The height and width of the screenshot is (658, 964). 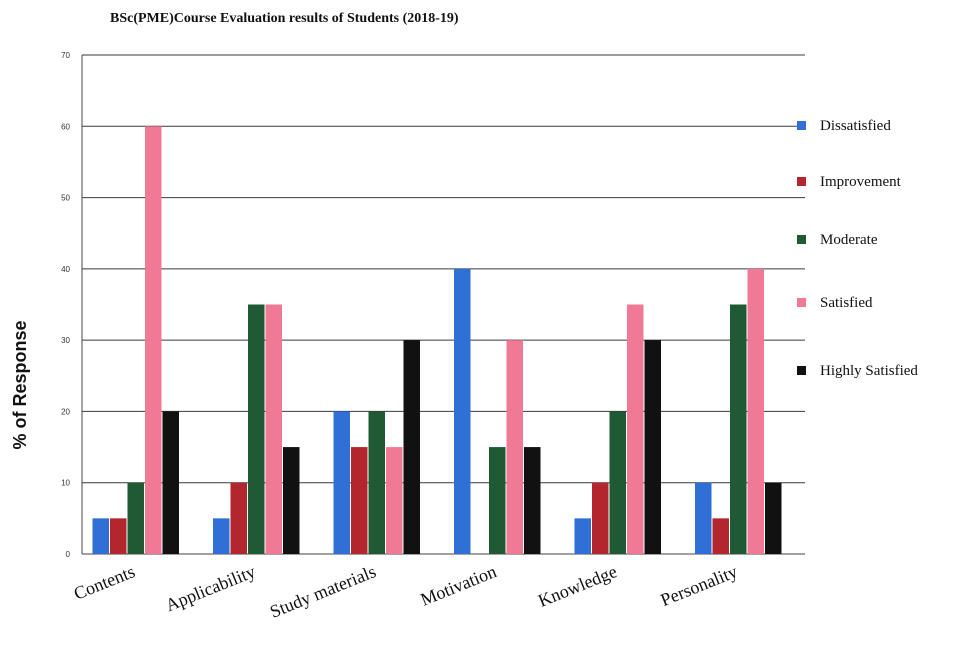 What do you see at coordinates (849, 240) in the screenshot?
I see `legend-label: Moderate` at bounding box center [849, 240].